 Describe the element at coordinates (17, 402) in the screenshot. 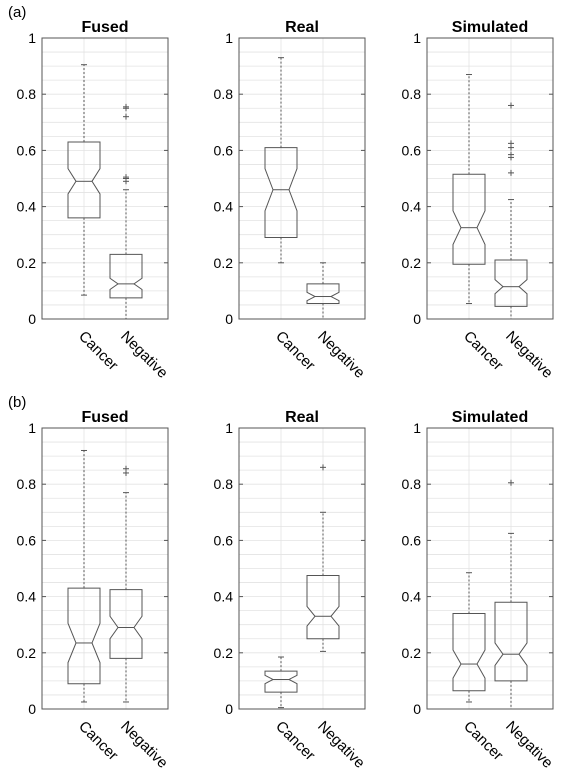

I see `panel-label: (b)` at that location.